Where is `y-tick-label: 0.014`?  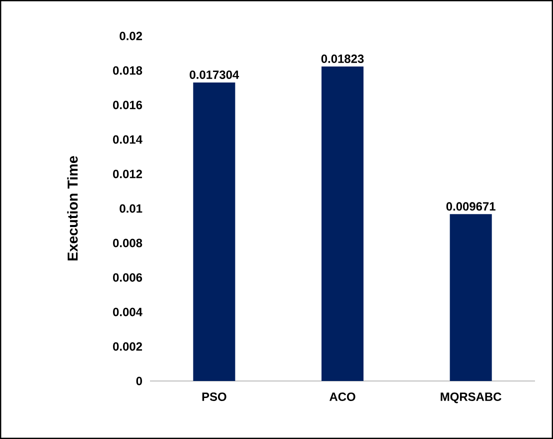
y-tick-label: 0.014 is located at coordinates (127, 139).